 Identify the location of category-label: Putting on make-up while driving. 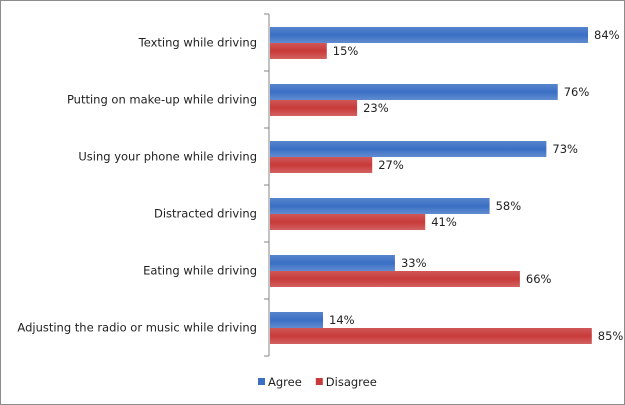
(162, 100).